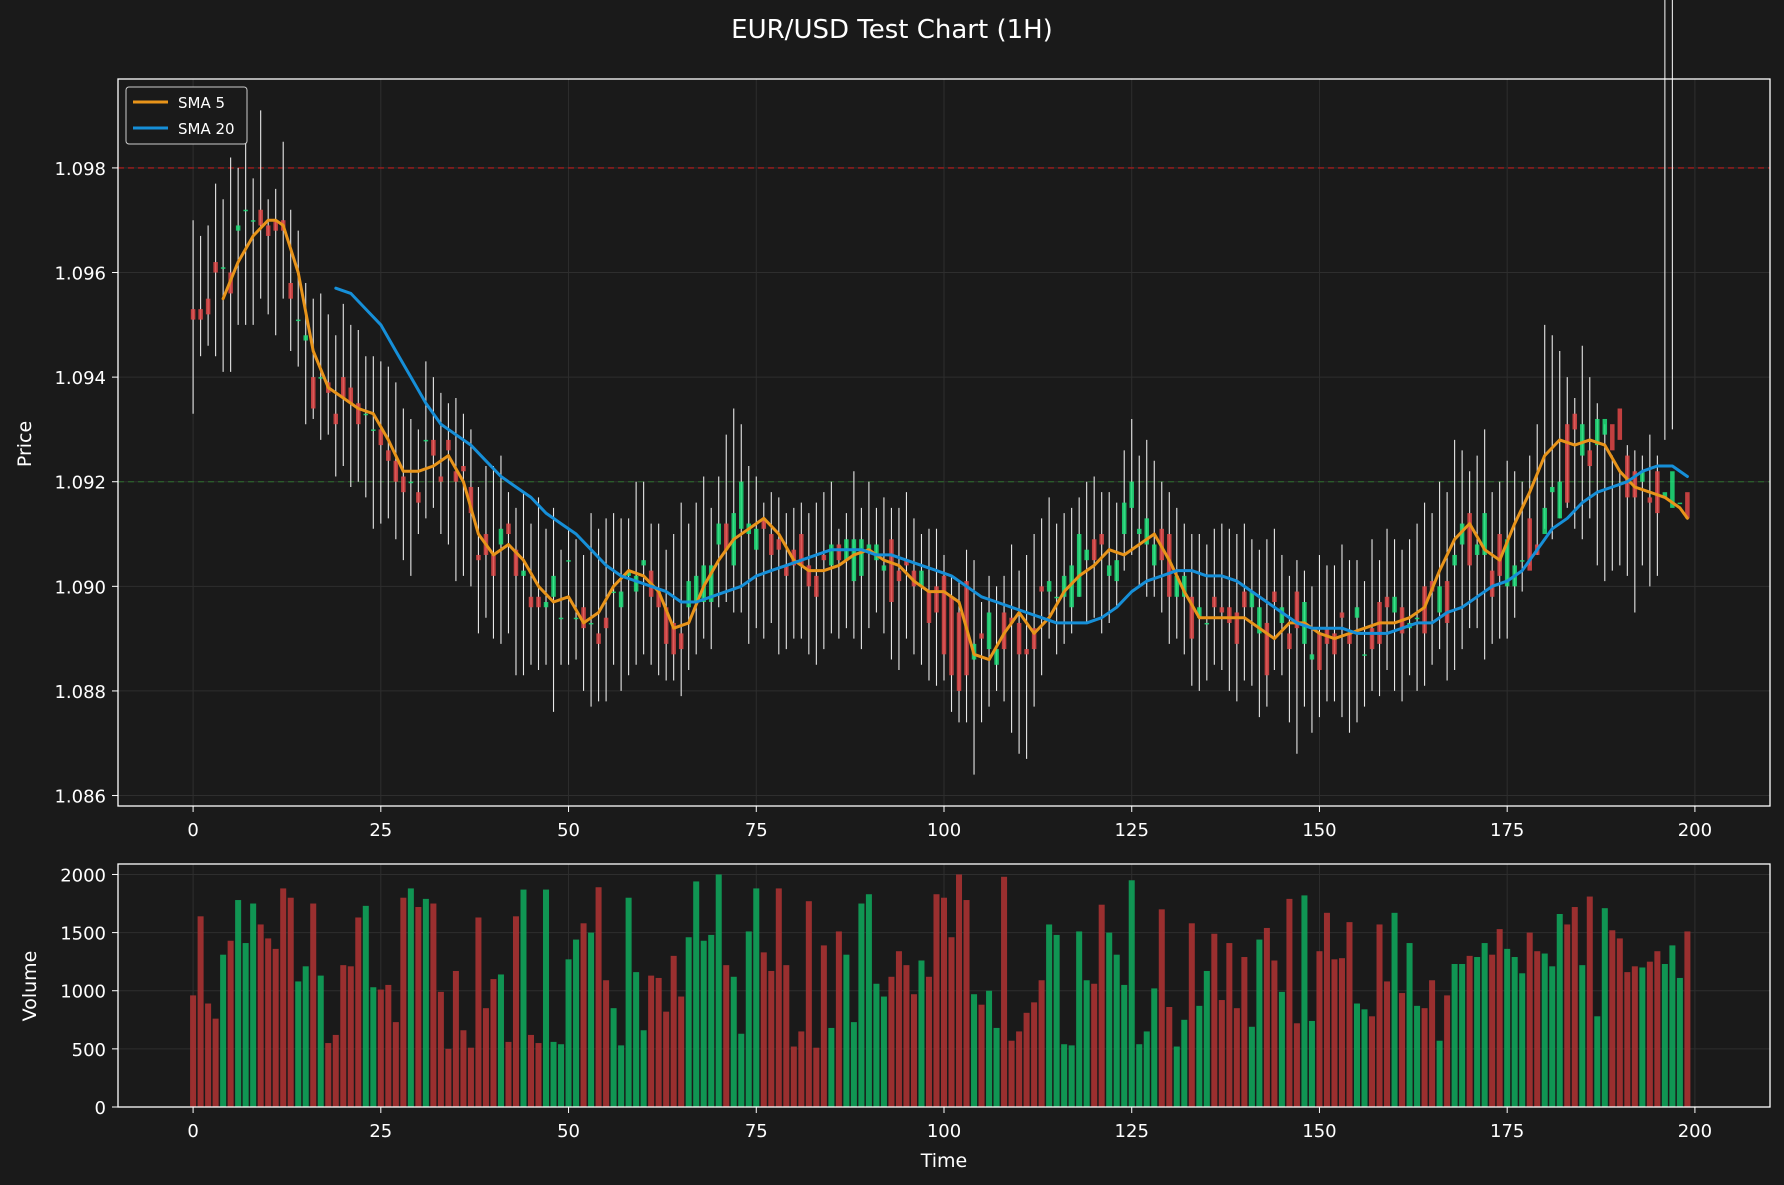  I want to click on price-x-tick-label: 75, so click(756, 830).